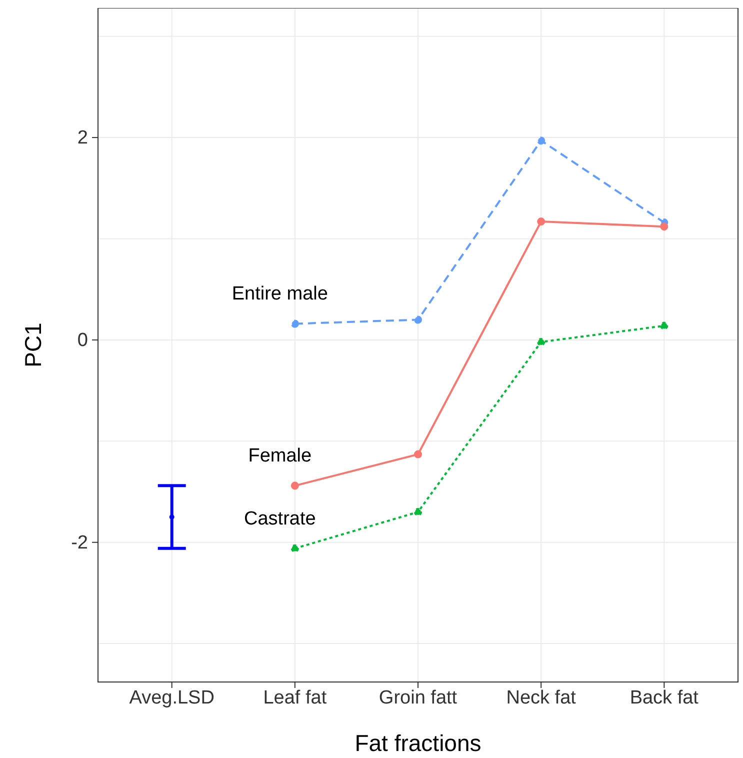 This screenshot has height=758, width=743. I want to click on y-axis-title: PC1, so click(33, 345).